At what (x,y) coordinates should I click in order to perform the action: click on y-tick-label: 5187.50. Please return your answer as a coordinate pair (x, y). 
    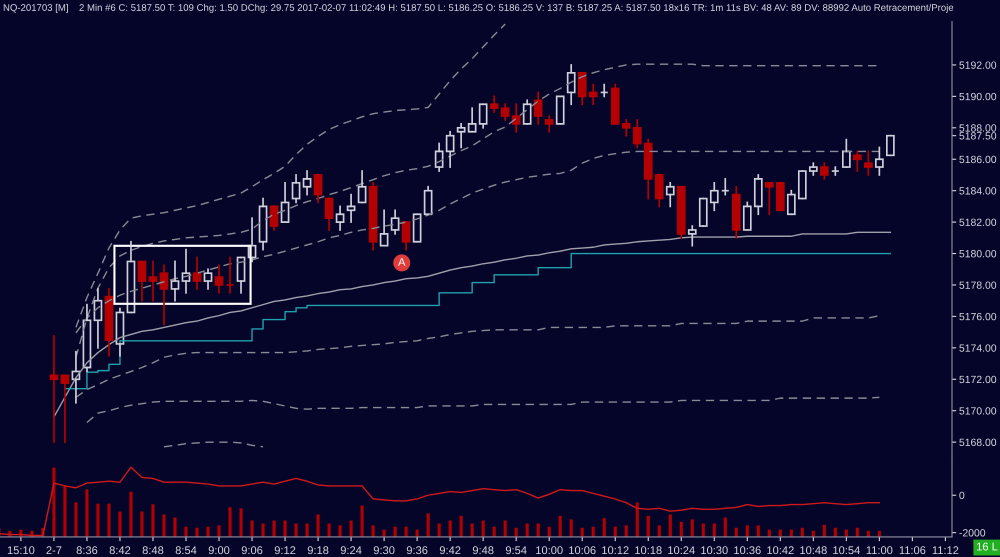
    Looking at the image, I should click on (977, 136).